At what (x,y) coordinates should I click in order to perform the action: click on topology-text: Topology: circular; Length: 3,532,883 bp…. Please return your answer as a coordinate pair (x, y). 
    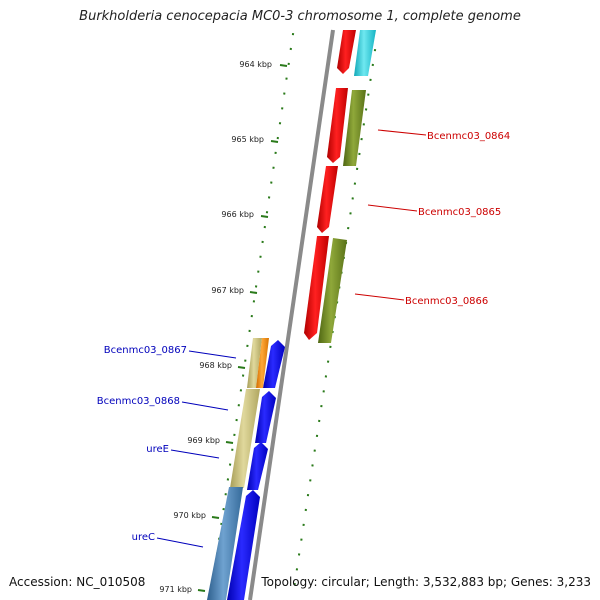
    Looking at the image, I should click on (426, 582).